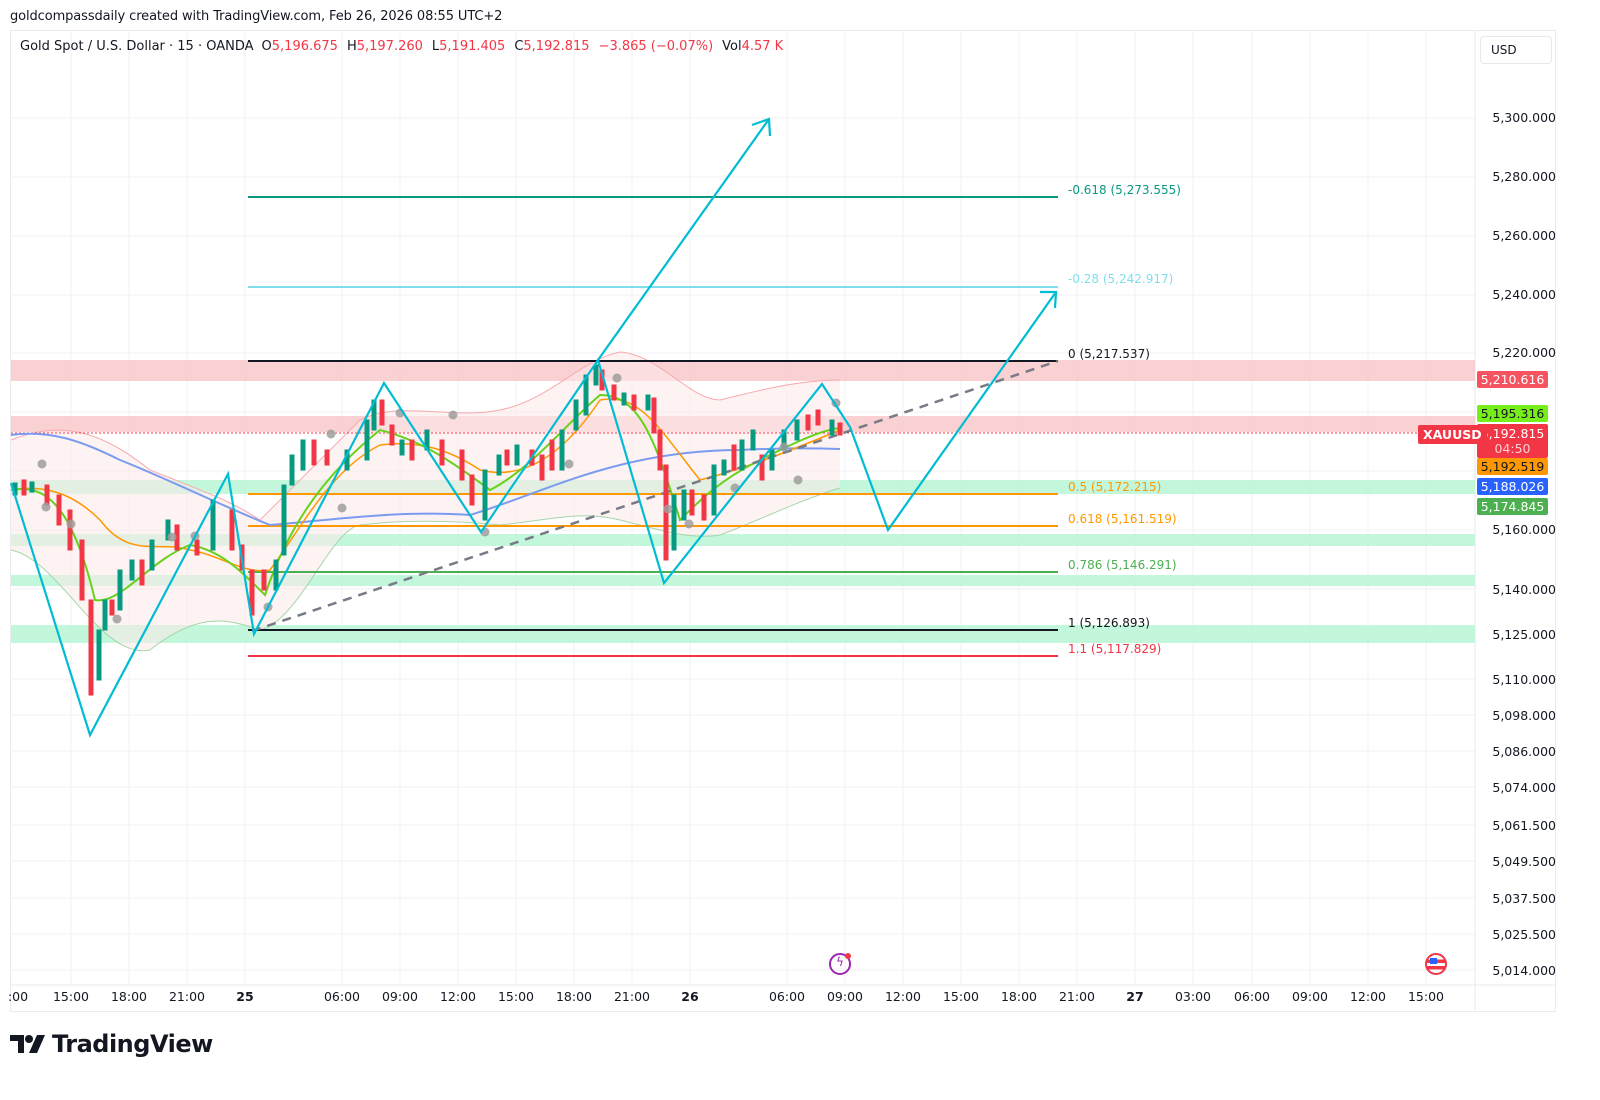  What do you see at coordinates (1524, 679) in the screenshot?
I see `price-tick: 5,110.000` at bounding box center [1524, 679].